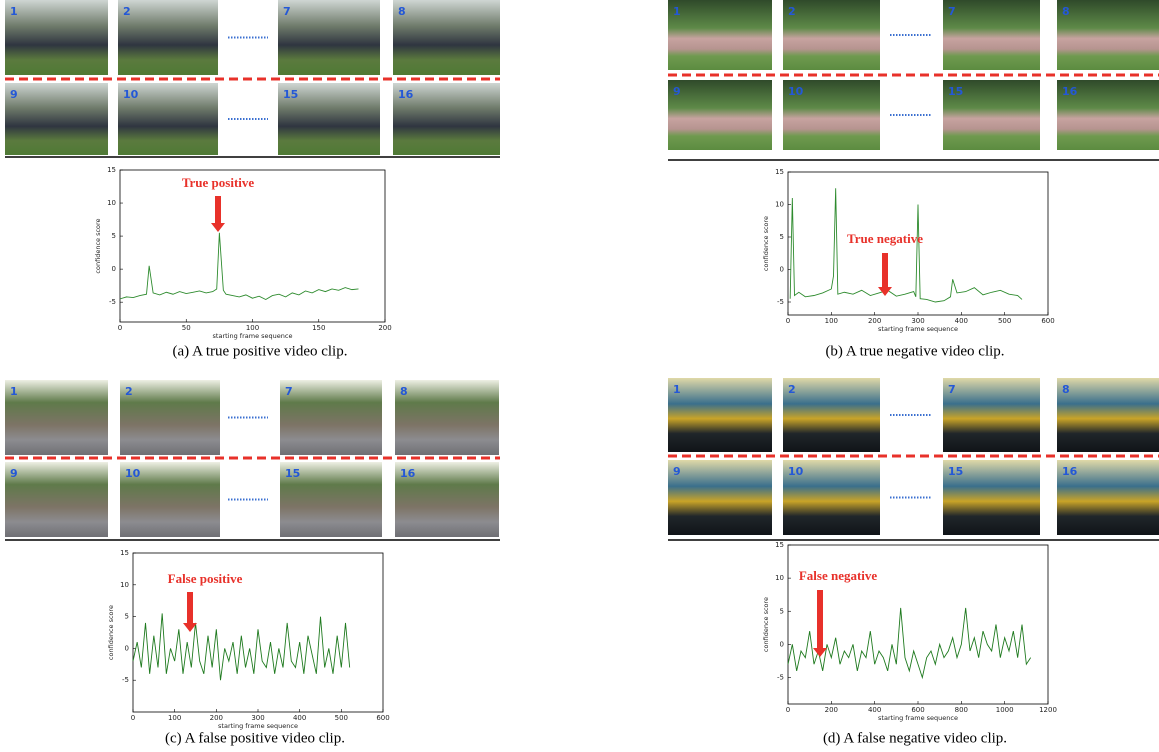 Image resolution: width=1159 pixels, height=752 pixels. Describe the element at coordinates (961, 710) in the screenshot. I see `x-tick-label: 800` at that location.